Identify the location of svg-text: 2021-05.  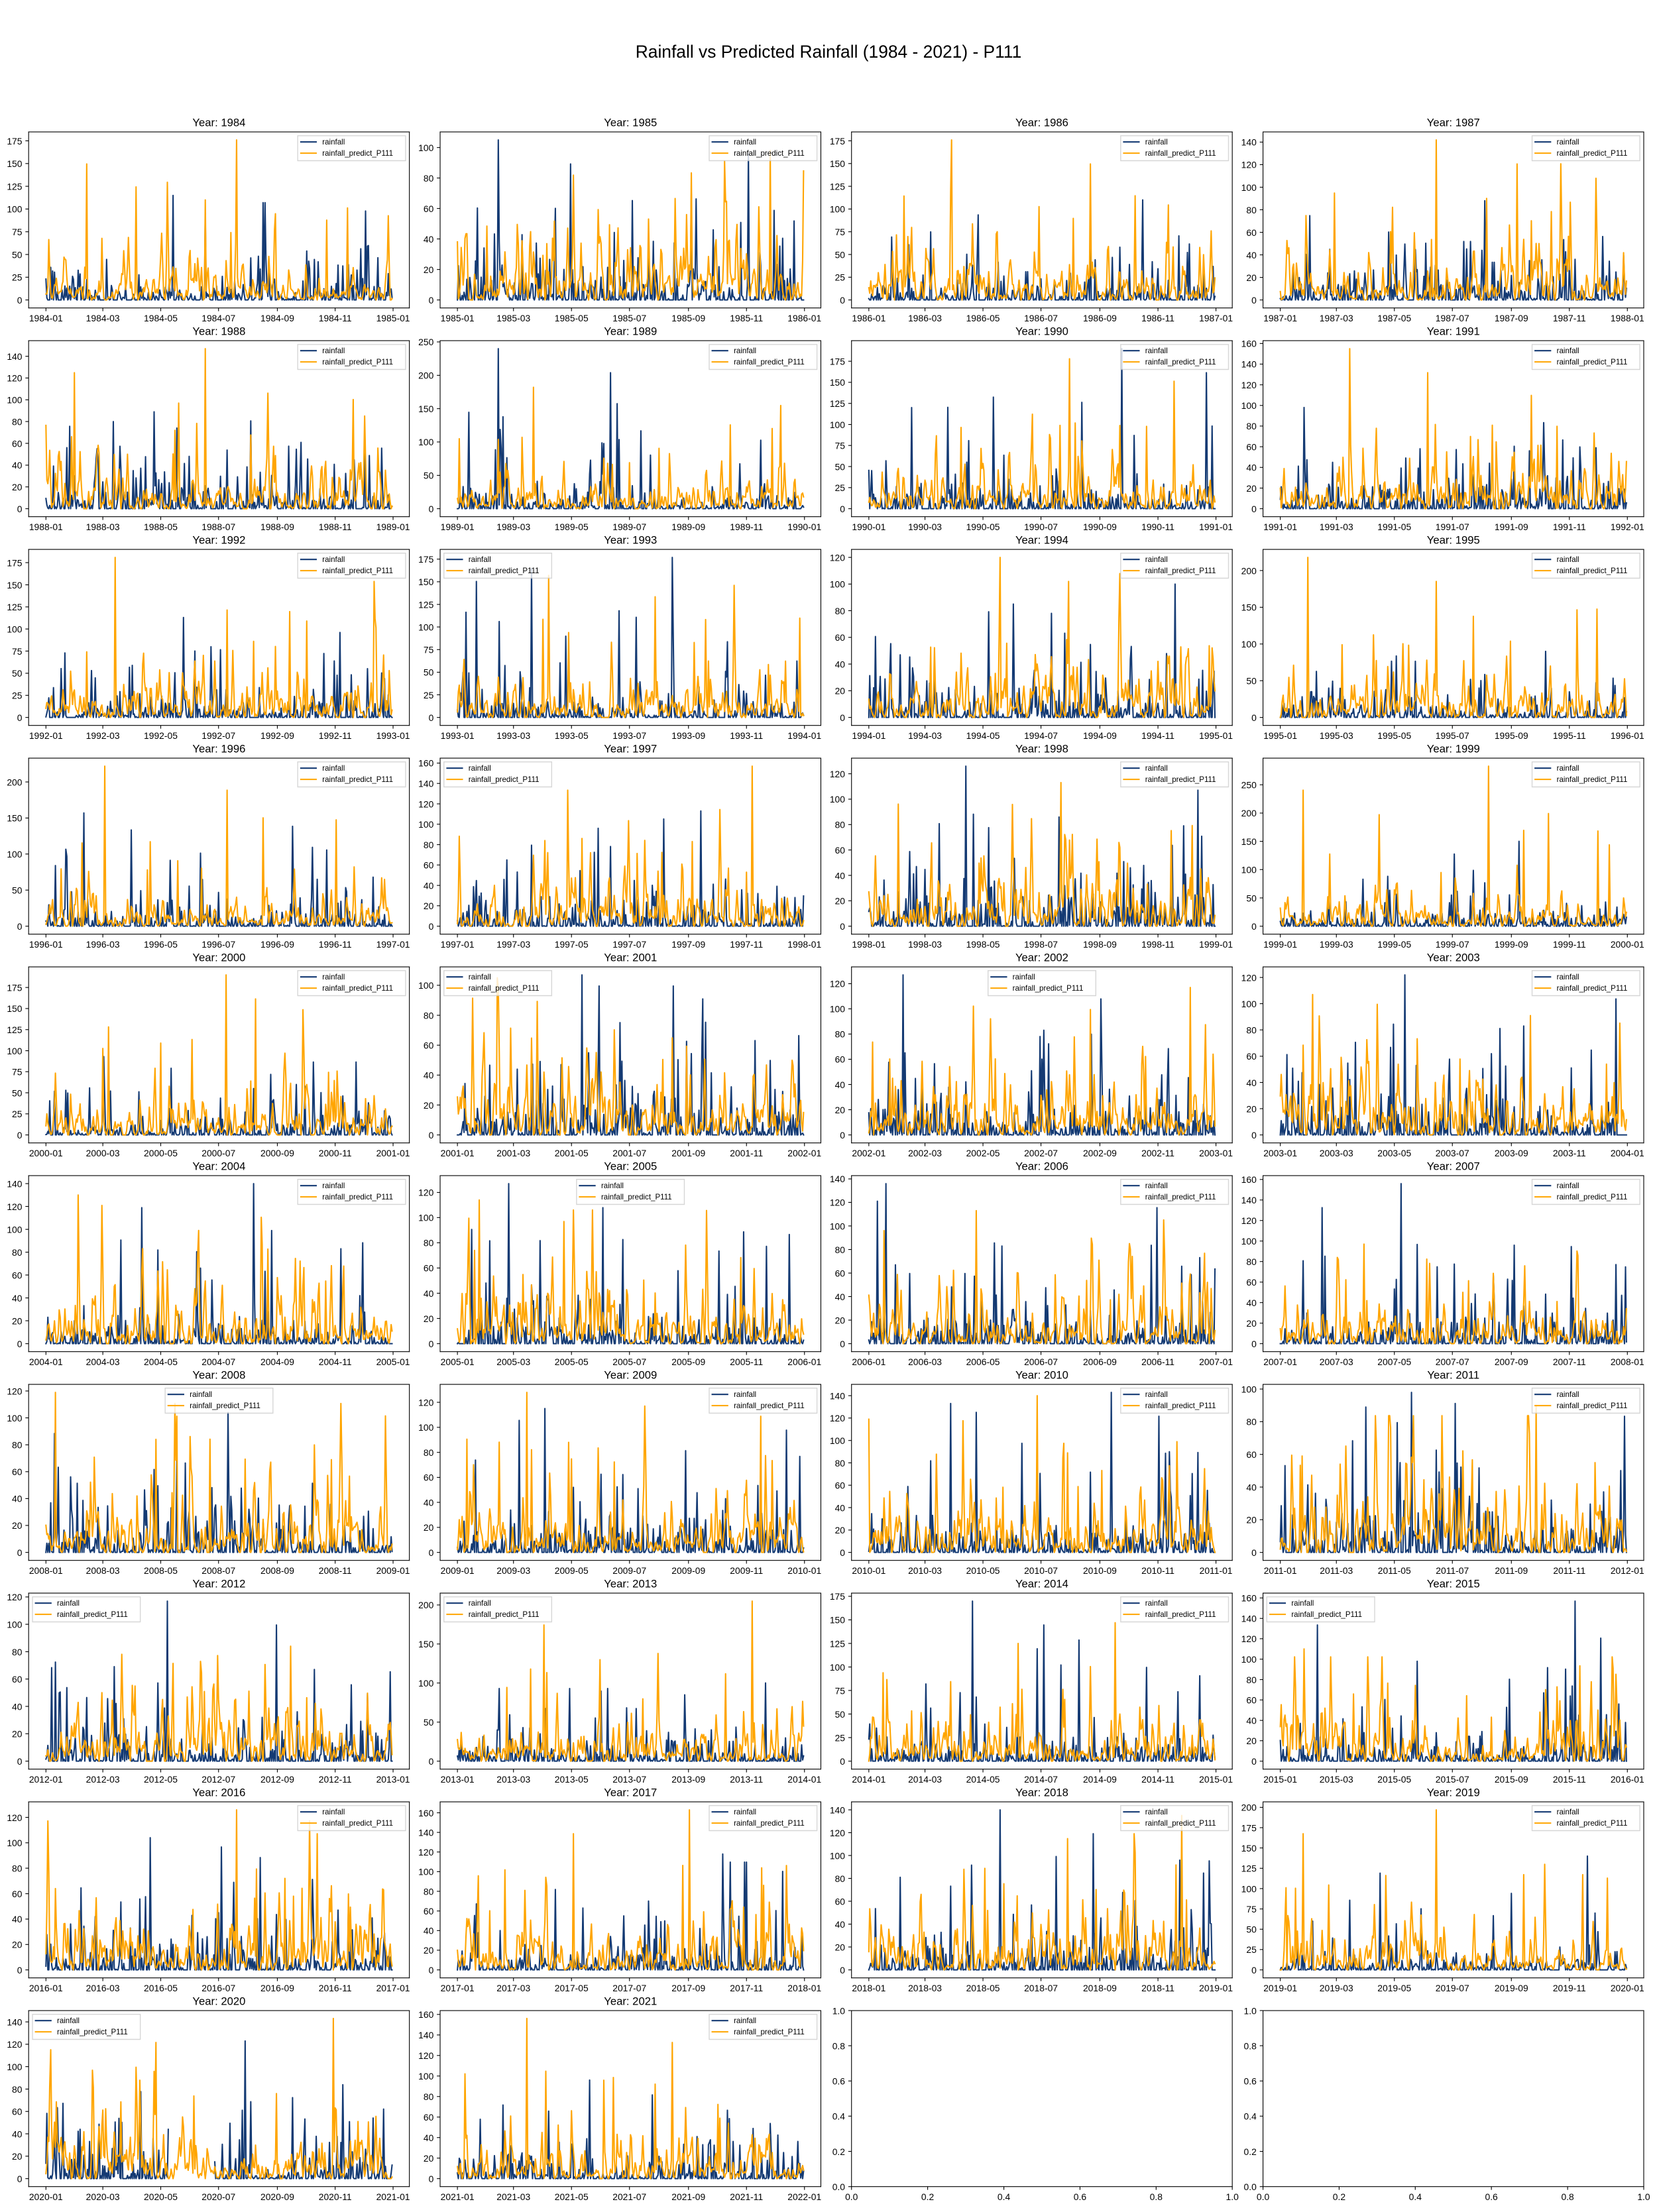
(572, 2196).